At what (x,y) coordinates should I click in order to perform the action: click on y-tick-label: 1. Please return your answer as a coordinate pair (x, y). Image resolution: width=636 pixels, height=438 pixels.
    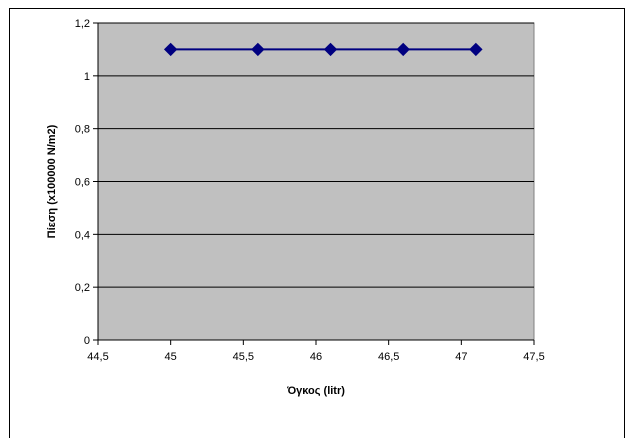
    Looking at the image, I should click on (87, 77).